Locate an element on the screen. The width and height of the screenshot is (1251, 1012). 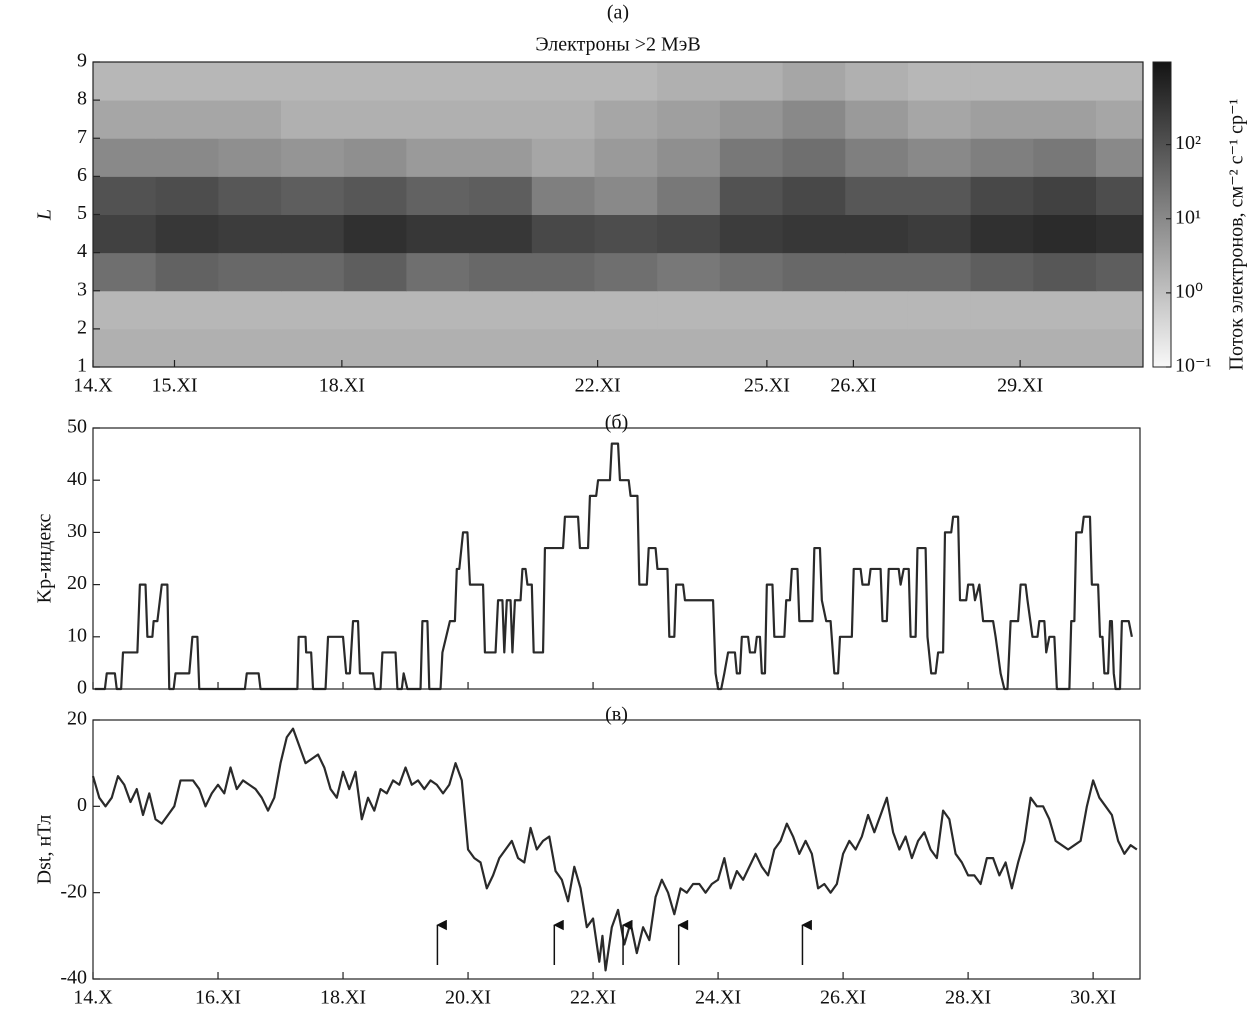
colorbar-tick-label: 10⁰ is located at coordinates (1189, 291).